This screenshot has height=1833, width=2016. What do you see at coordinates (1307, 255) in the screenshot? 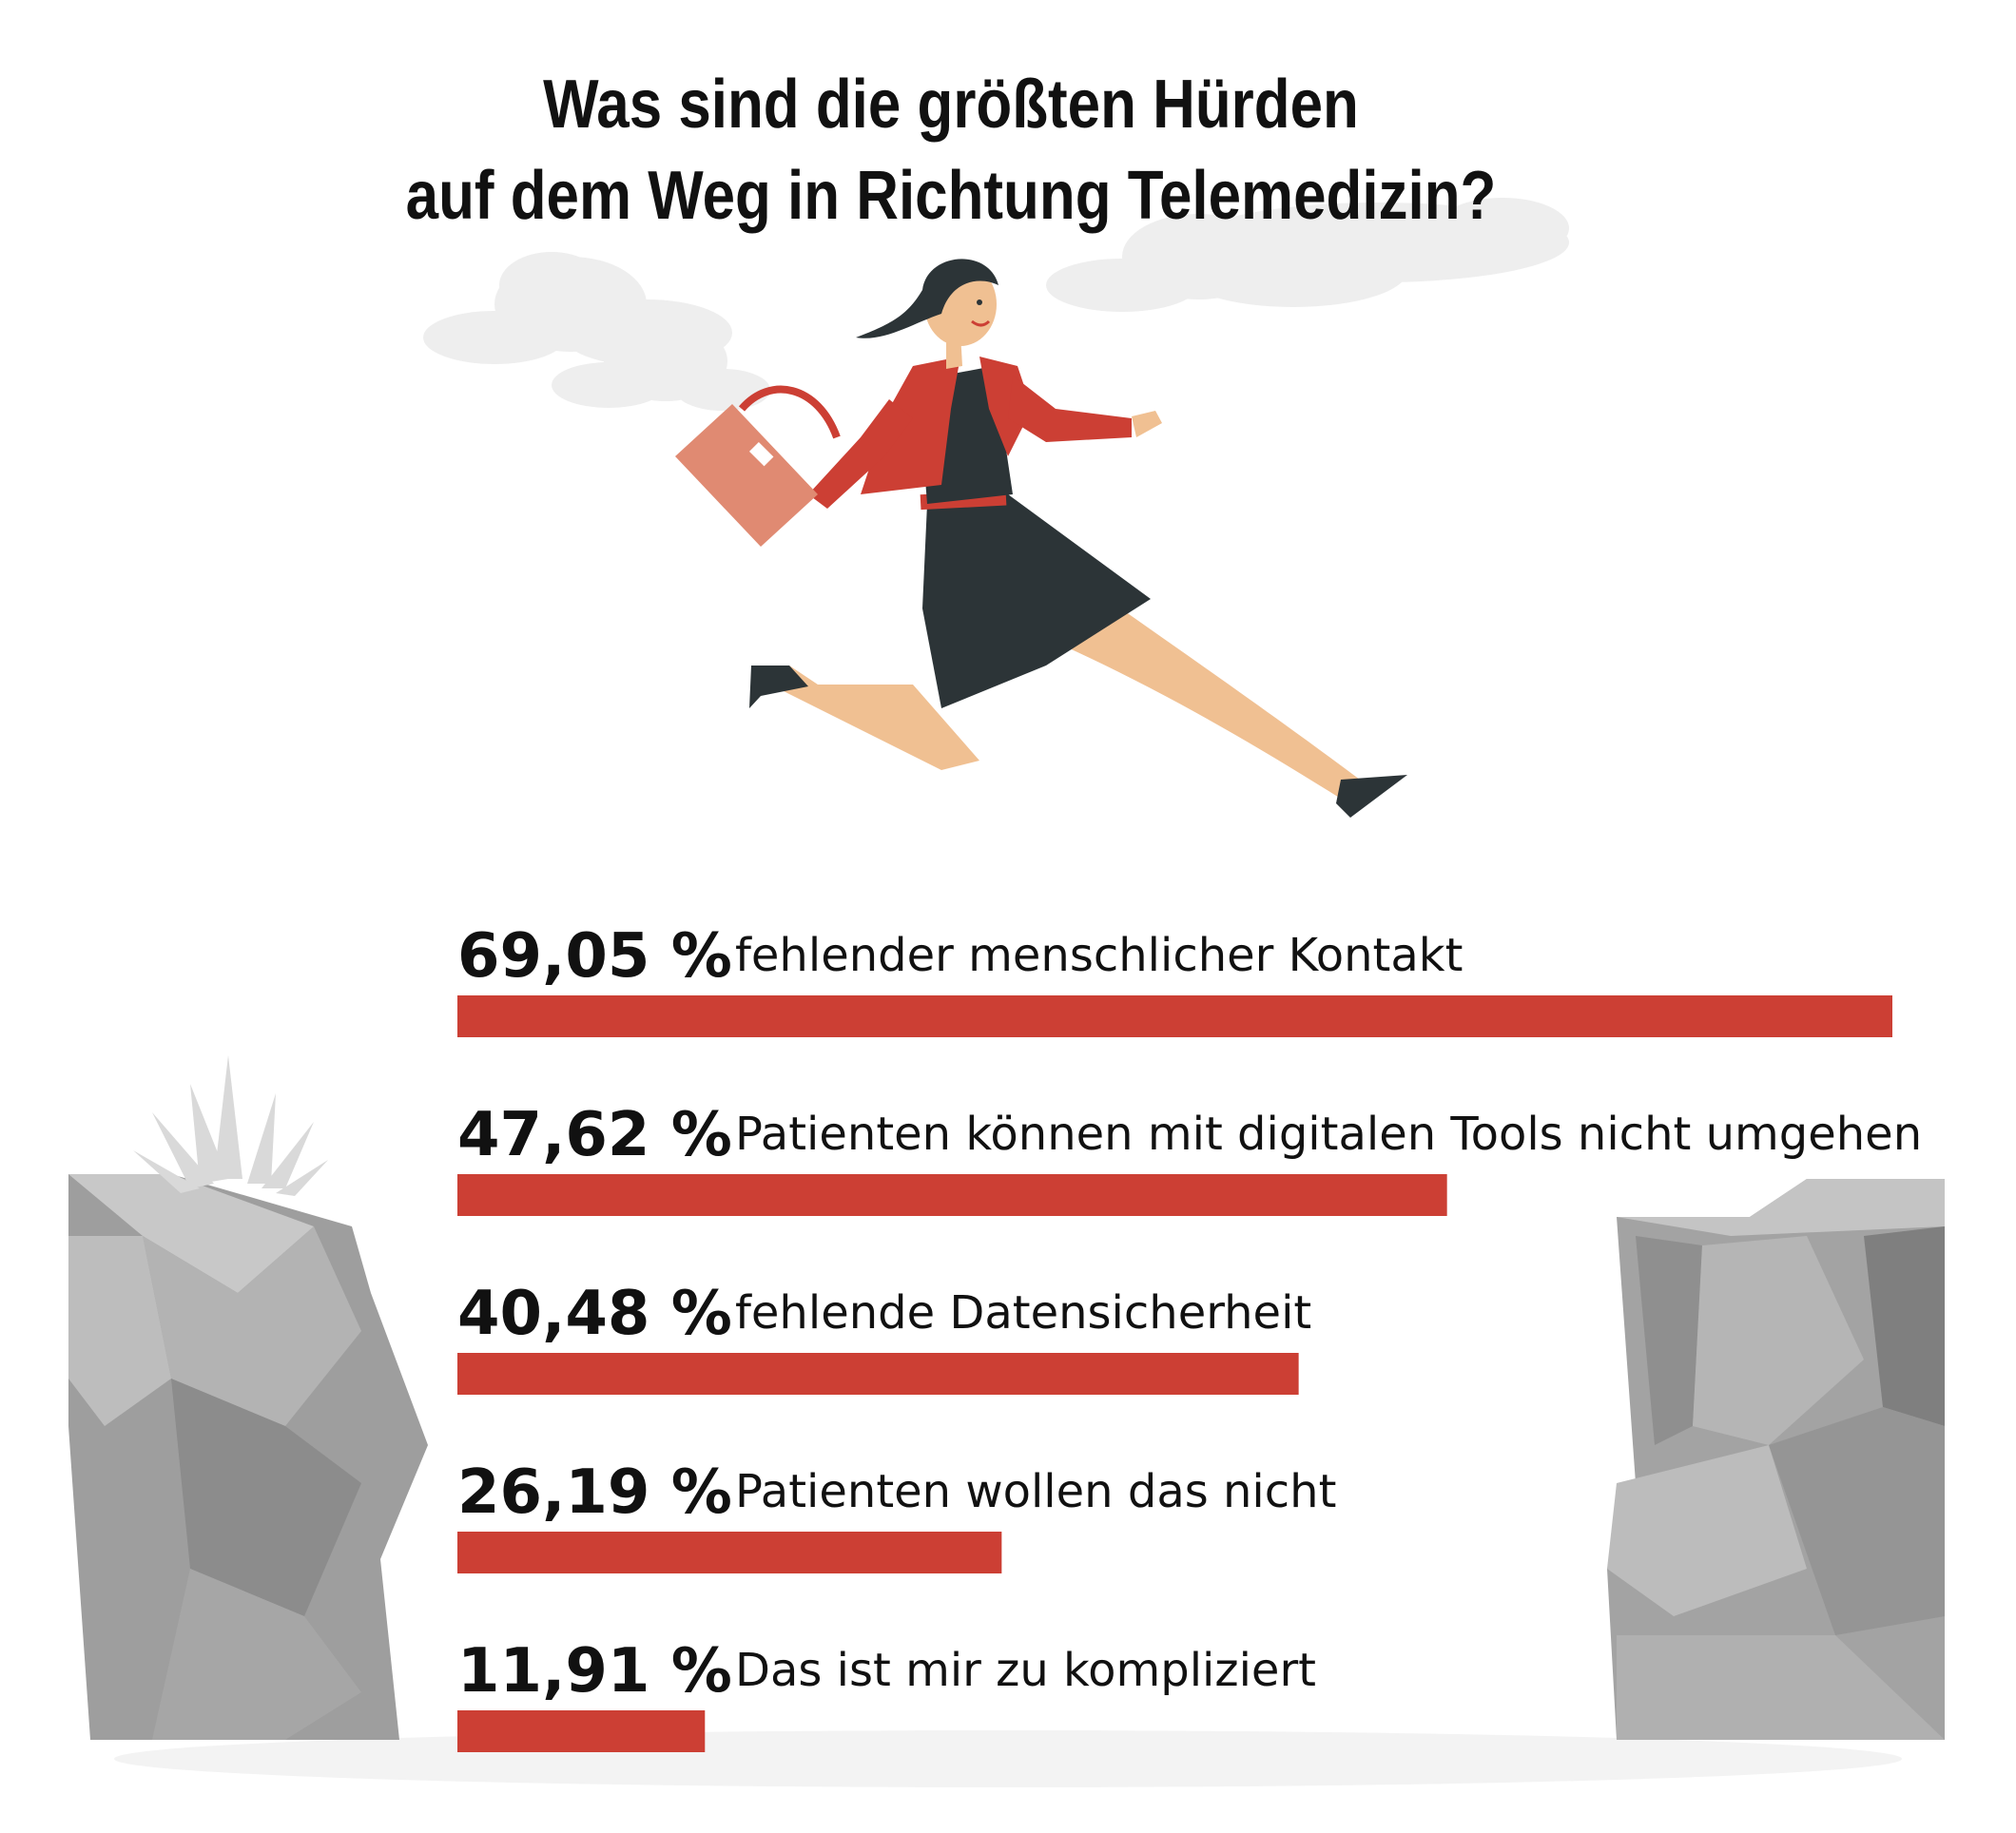
I see `cloud-right` at bounding box center [1307, 255].